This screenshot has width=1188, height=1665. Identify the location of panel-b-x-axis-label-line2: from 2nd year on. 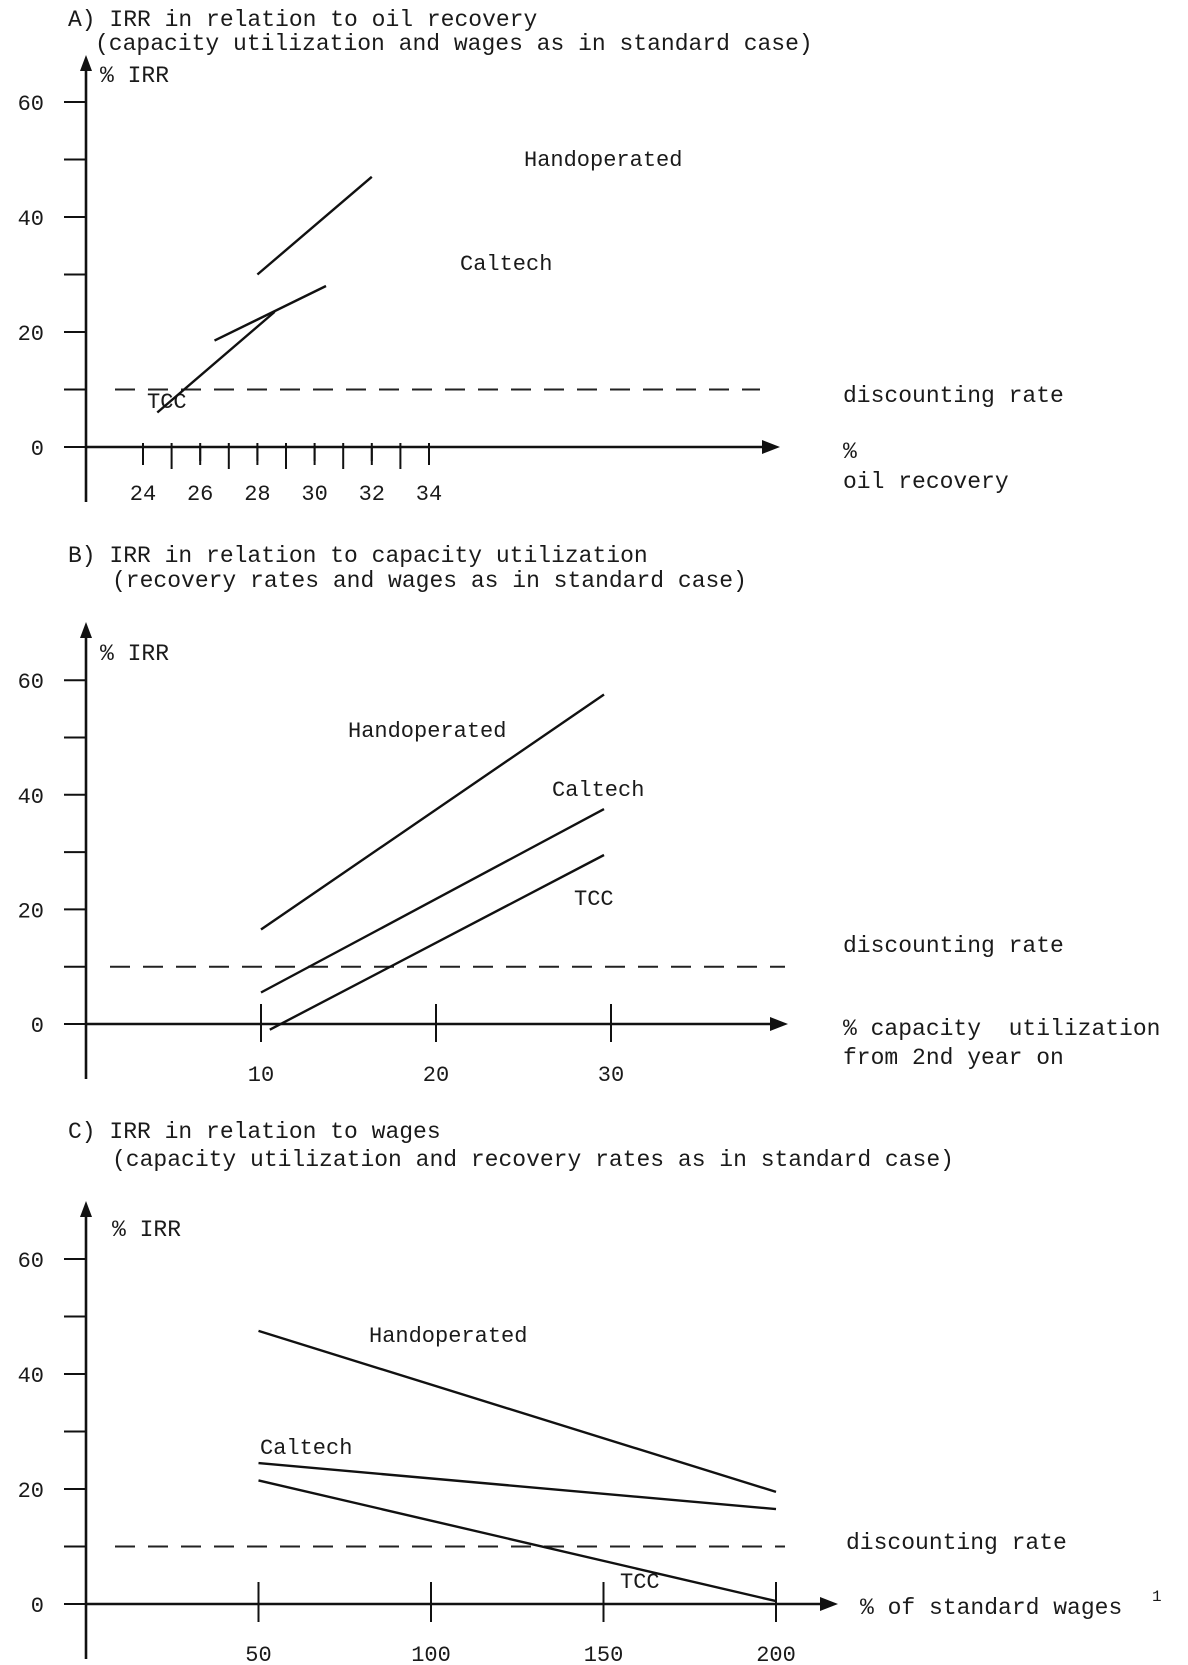
(953, 1058).